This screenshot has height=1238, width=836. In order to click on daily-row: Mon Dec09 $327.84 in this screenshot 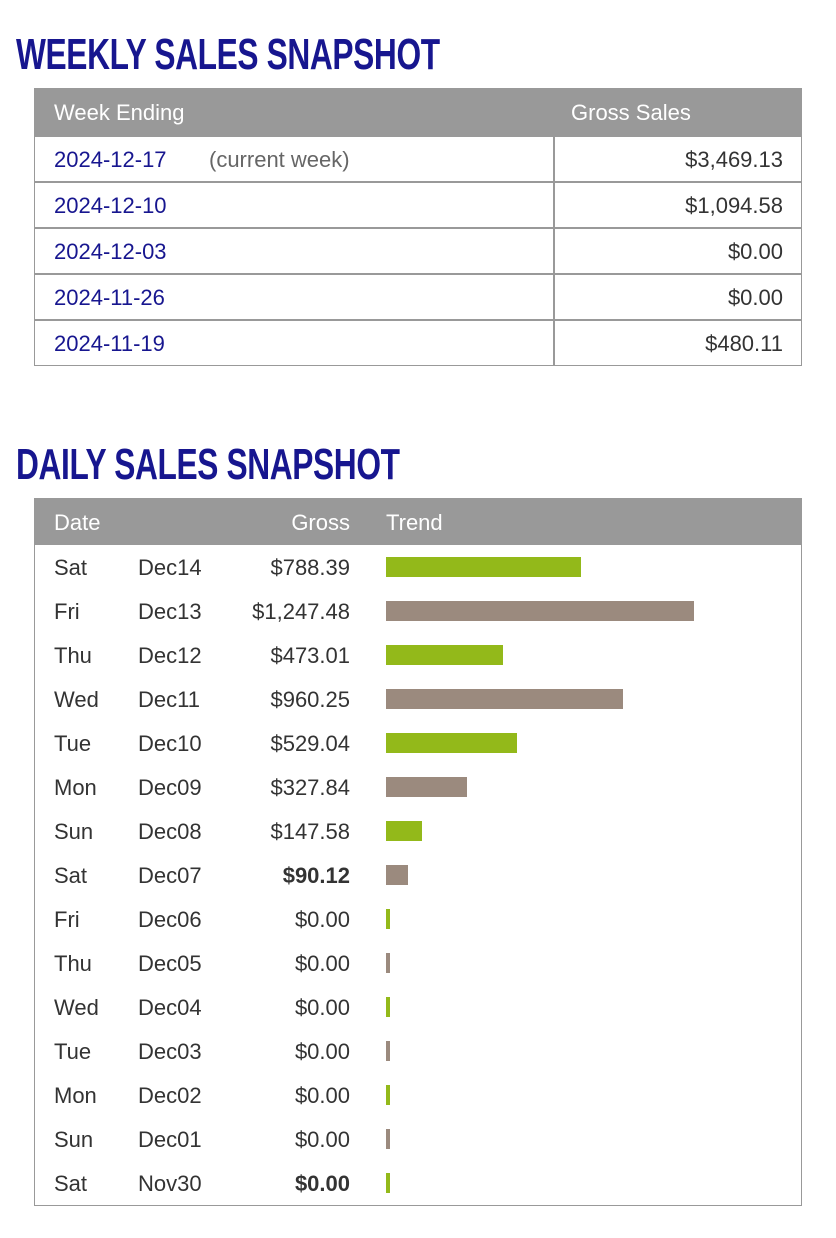, I will do `click(418, 787)`.